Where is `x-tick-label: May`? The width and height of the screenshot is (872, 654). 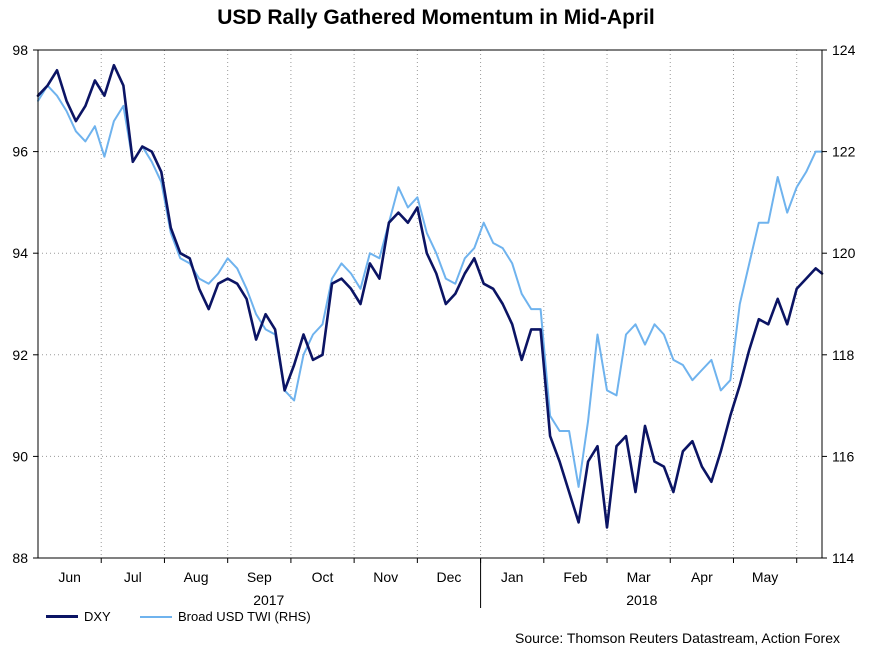
x-tick-label: May is located at coordinates (765, 577).